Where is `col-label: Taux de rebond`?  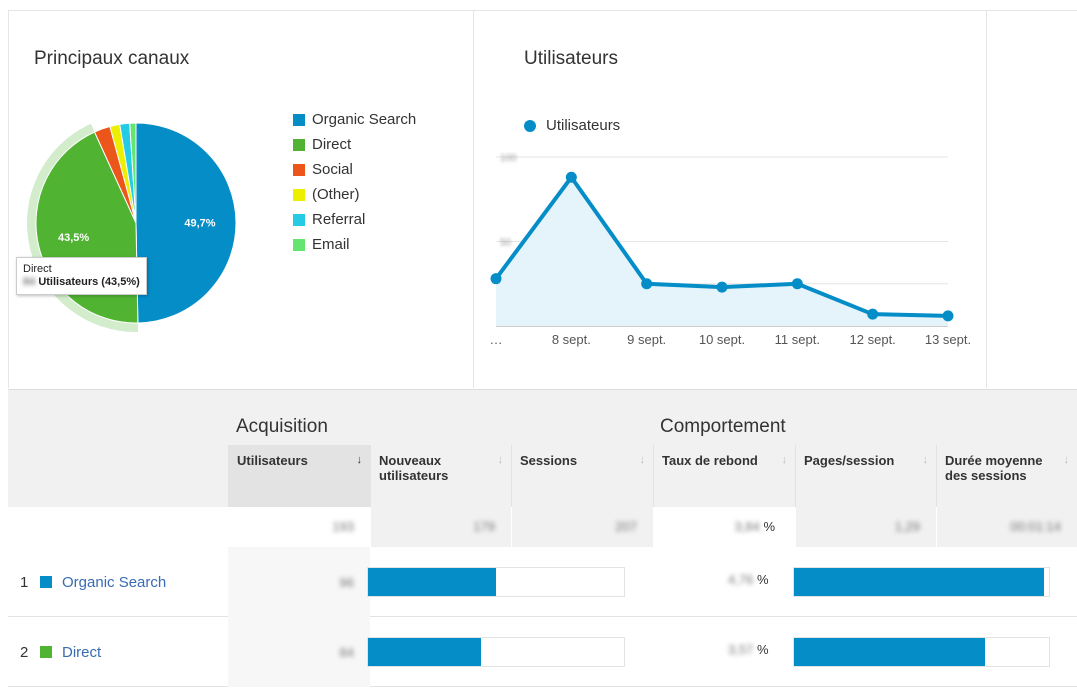 col-label: Taux de rebond is located at coordinates (710, 460).